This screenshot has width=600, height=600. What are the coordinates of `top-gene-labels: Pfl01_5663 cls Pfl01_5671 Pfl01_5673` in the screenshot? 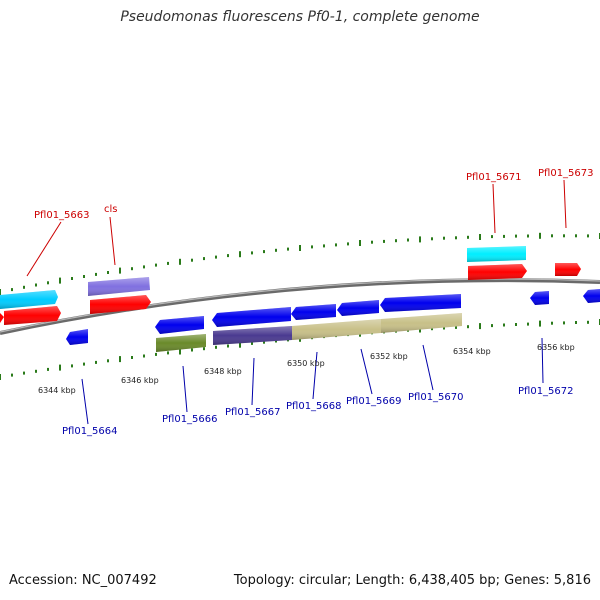 It's located at (314, 194).